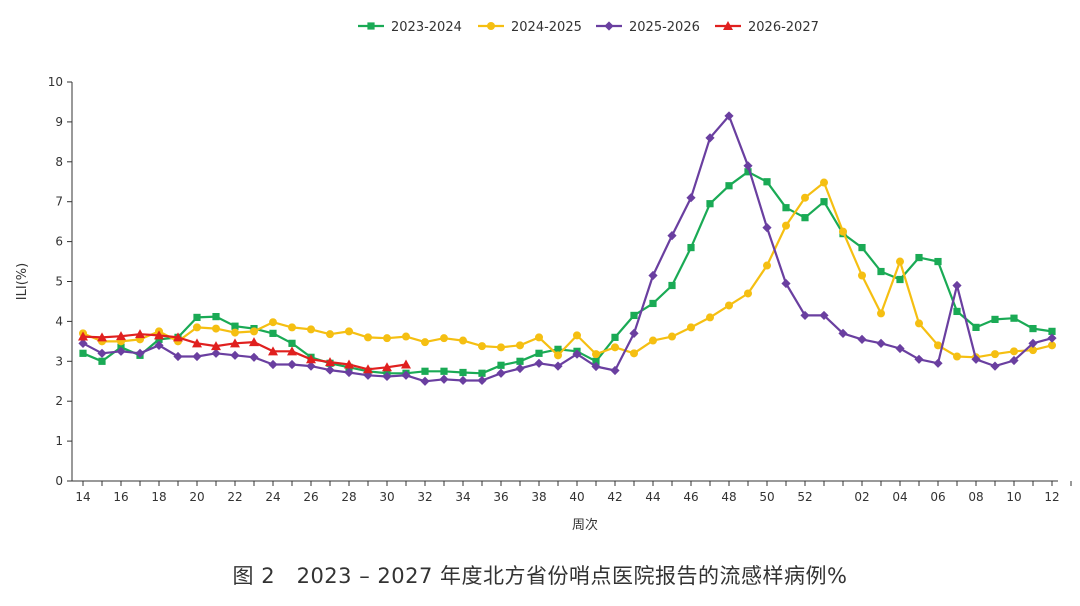 The height and width of the screenshot is (606, 1080). What do you see at coordinates (59, 321) in the screenshot?
I see `y-tick-label: 4` at bounding box center [59, 321].